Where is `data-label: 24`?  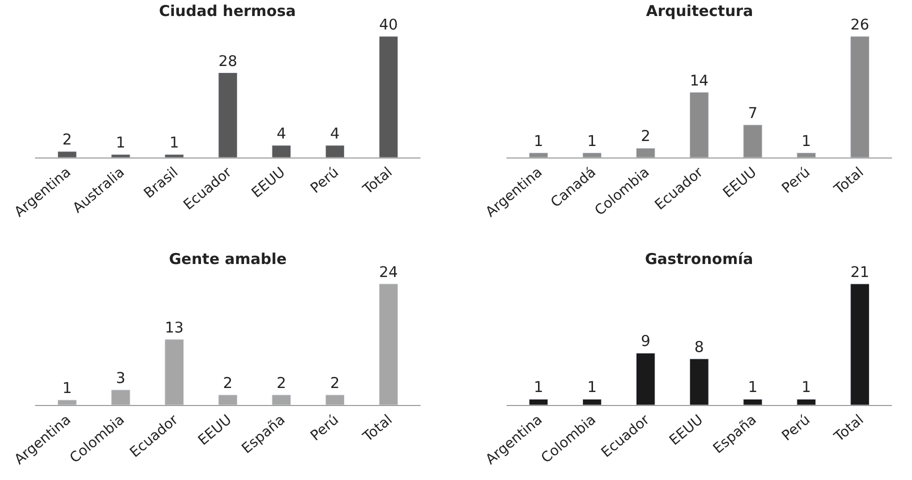
data-label: 24 is located at coordinates (388, 272).